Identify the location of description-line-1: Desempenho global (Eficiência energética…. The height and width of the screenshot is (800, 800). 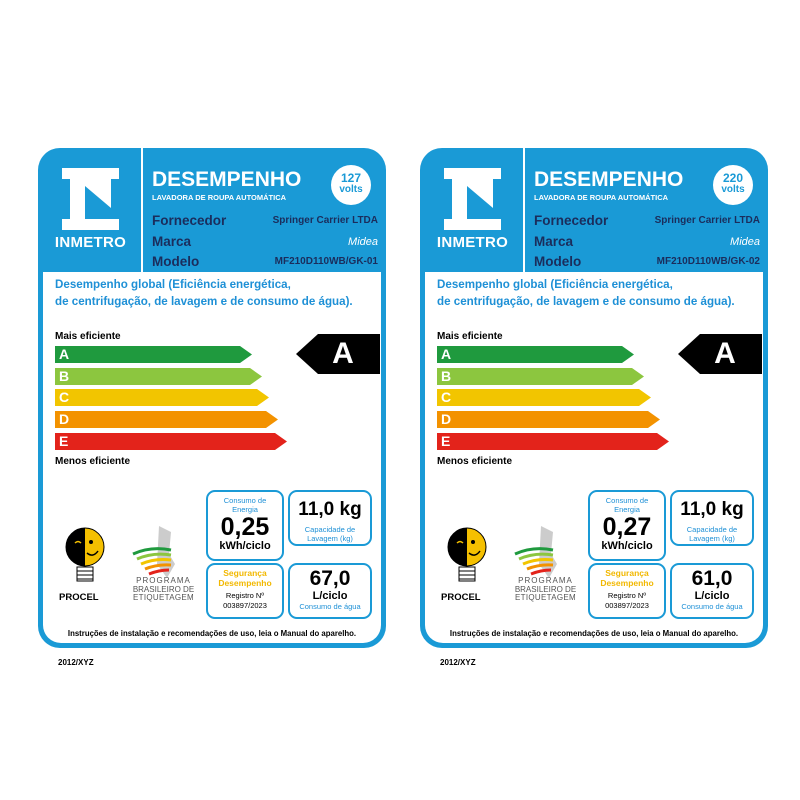
(173, 284).